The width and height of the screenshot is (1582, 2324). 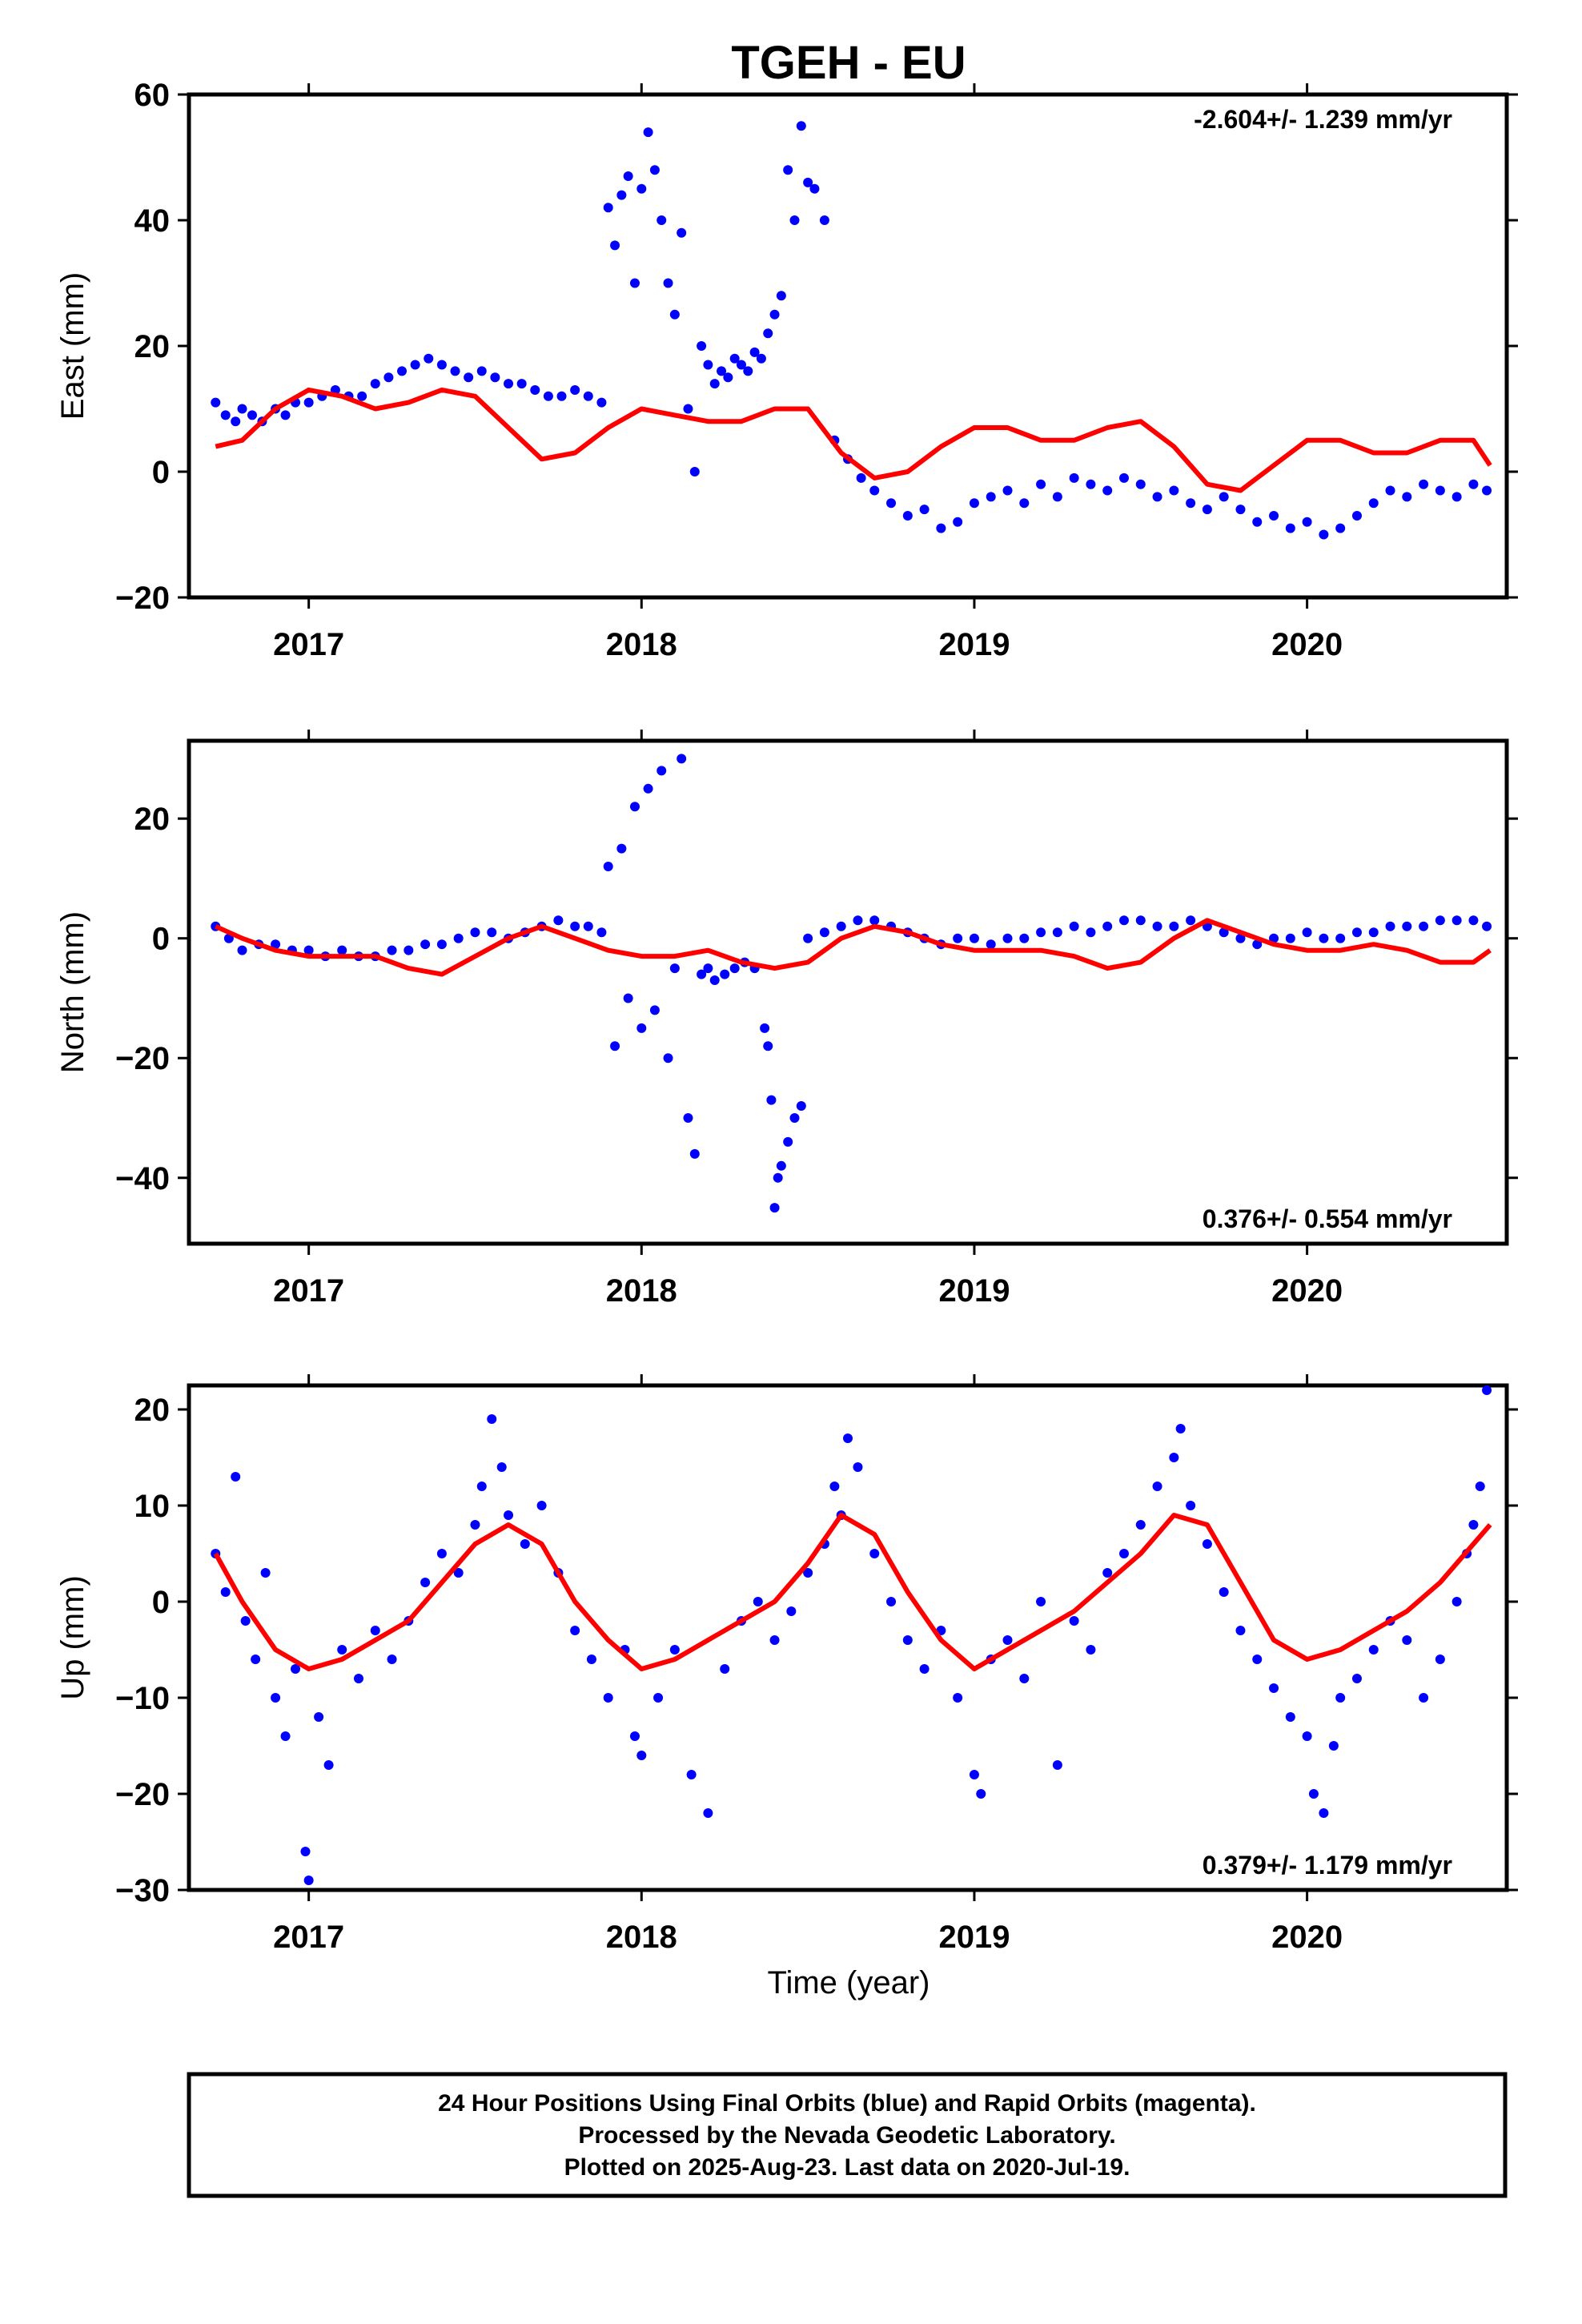 I want to click on data-points, so click(x=851, y=330).